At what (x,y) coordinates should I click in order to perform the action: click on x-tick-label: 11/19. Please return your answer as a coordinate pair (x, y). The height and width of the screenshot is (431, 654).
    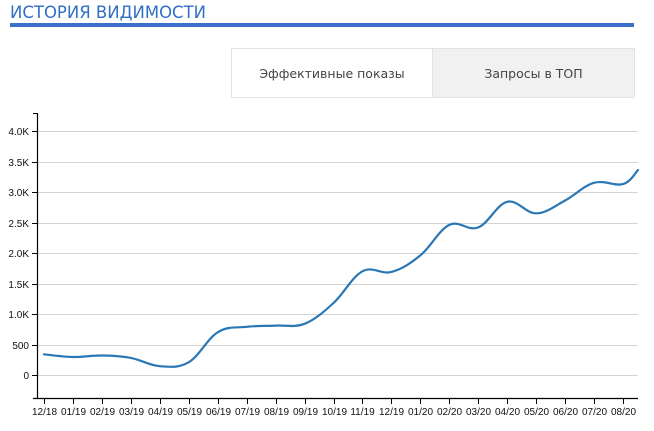
    Looking at the image, I should click on (362, 412).